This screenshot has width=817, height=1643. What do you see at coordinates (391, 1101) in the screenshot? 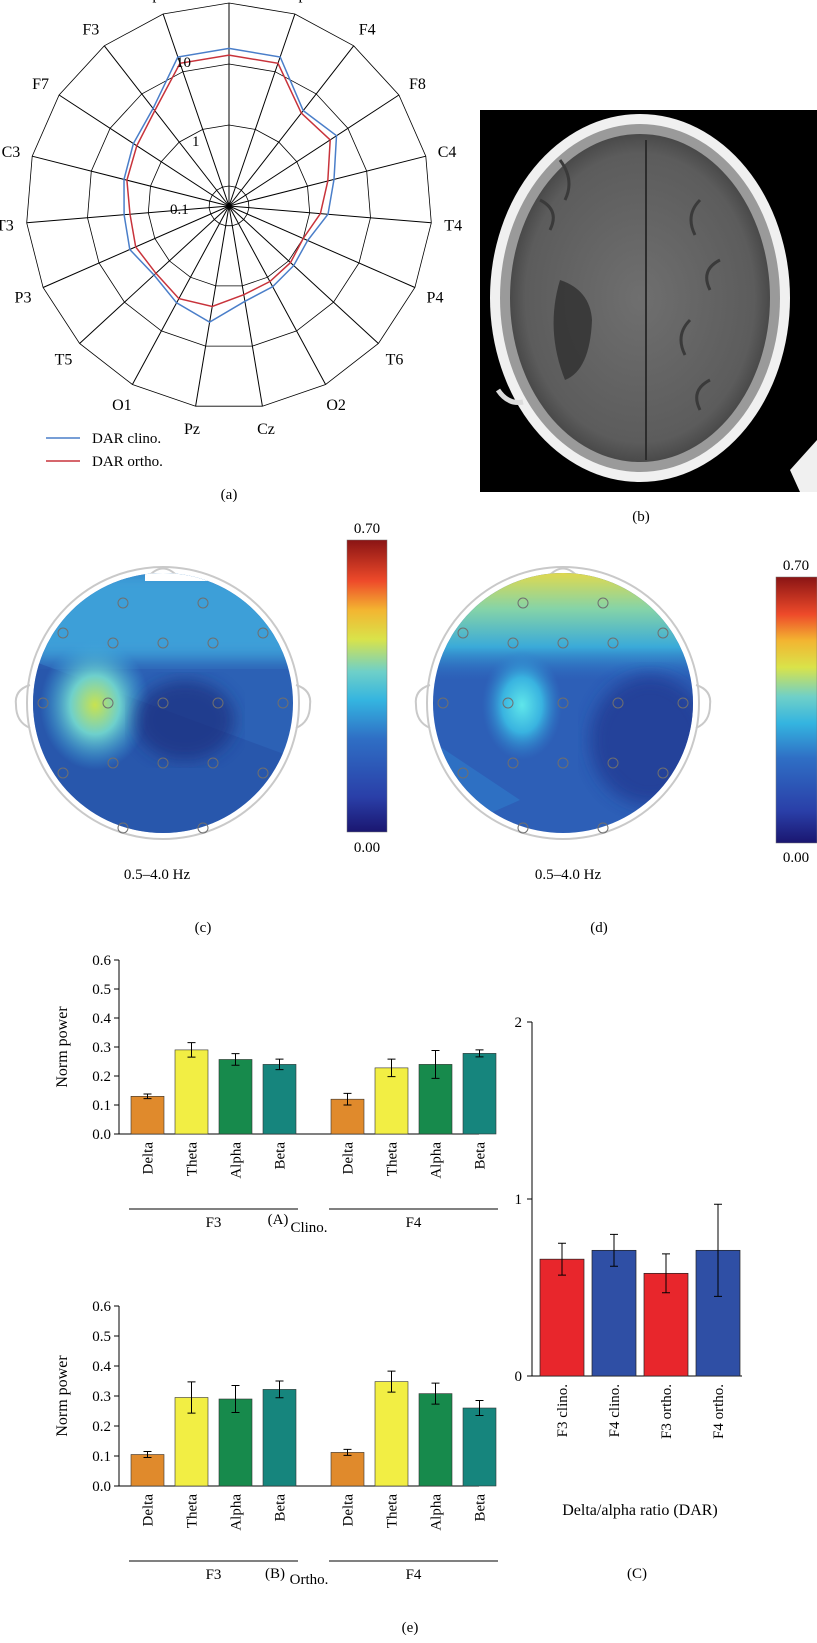
I see `bar-F4-Theta` at bounding box center [391, 1101].